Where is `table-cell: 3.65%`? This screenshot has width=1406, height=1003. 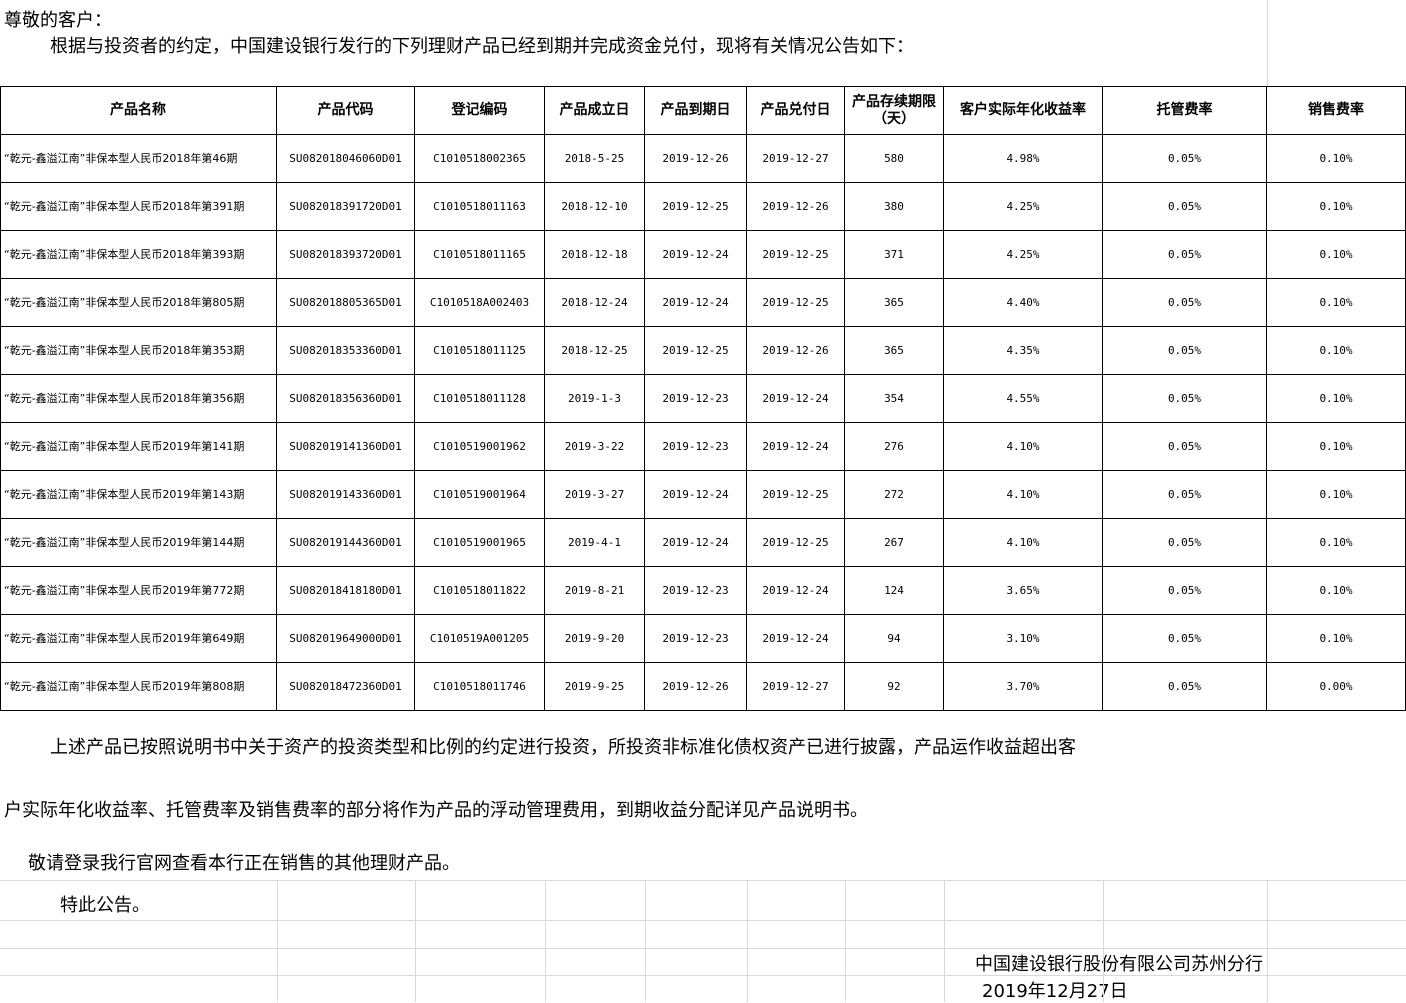
table-cell: 3.65% is located at coordinates (1023, 591).